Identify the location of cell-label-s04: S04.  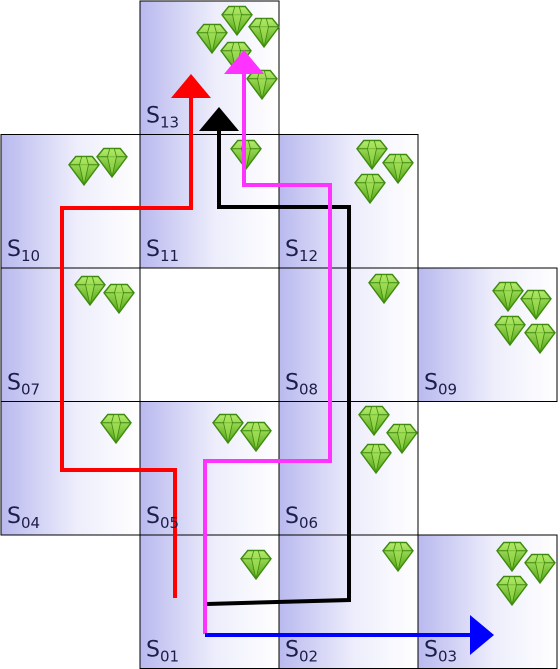
(23, 518).